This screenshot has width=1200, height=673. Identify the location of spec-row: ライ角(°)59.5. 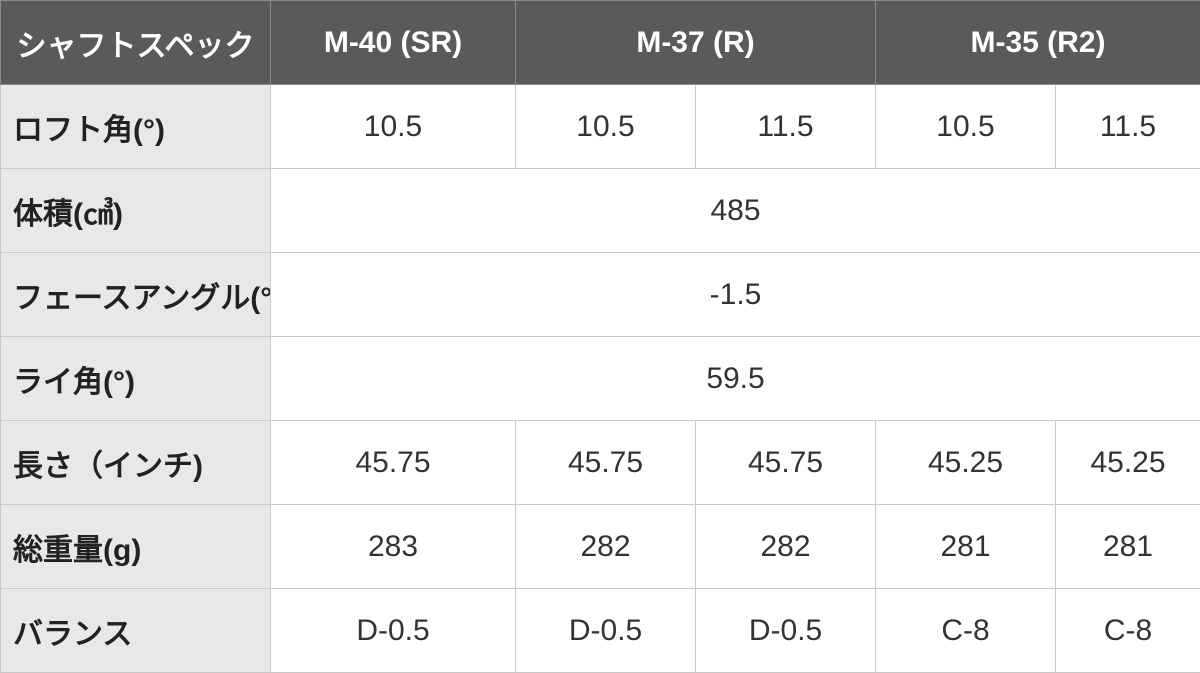
(600, 379).